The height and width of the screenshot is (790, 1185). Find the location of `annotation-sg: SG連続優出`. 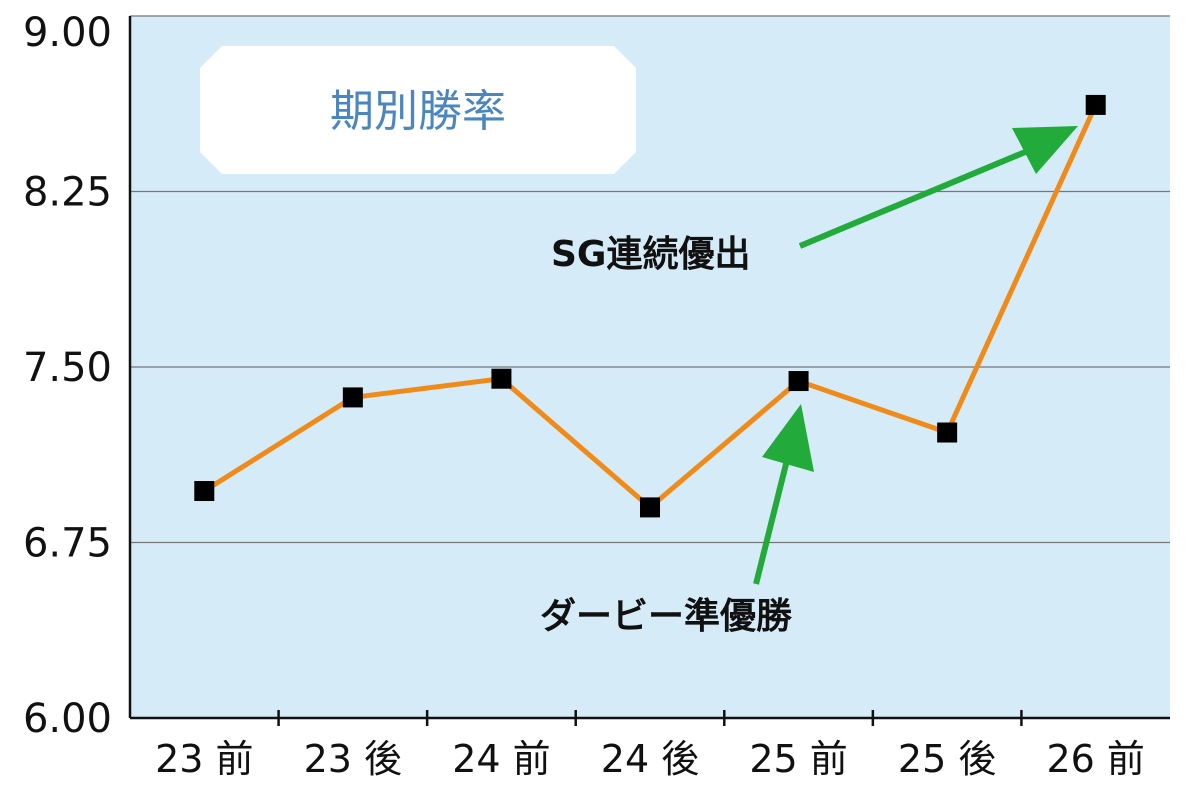

annotation-sg: SG連続優出 is located at coordinates (814, 200).